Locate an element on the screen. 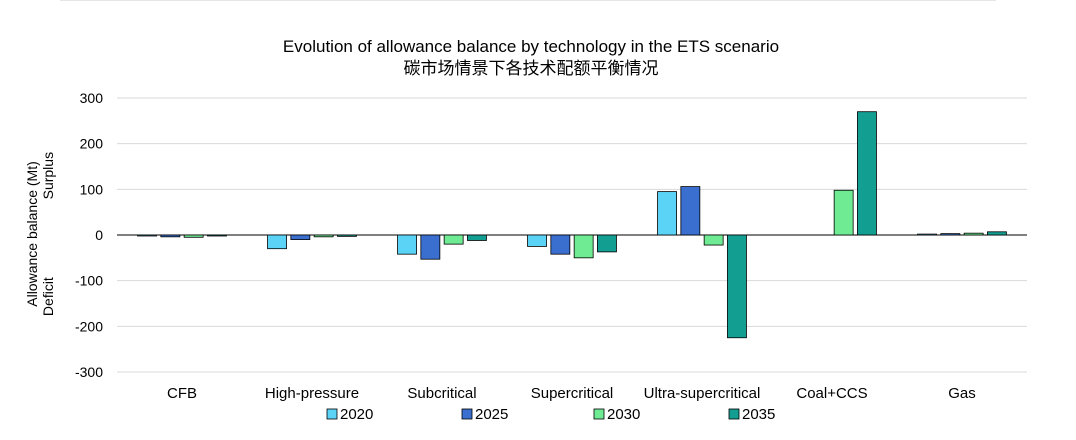 The width and height of the screenshot is (1076, 440). legend: 2020 2025 2030 2035 is located at coordinates (550, 414).